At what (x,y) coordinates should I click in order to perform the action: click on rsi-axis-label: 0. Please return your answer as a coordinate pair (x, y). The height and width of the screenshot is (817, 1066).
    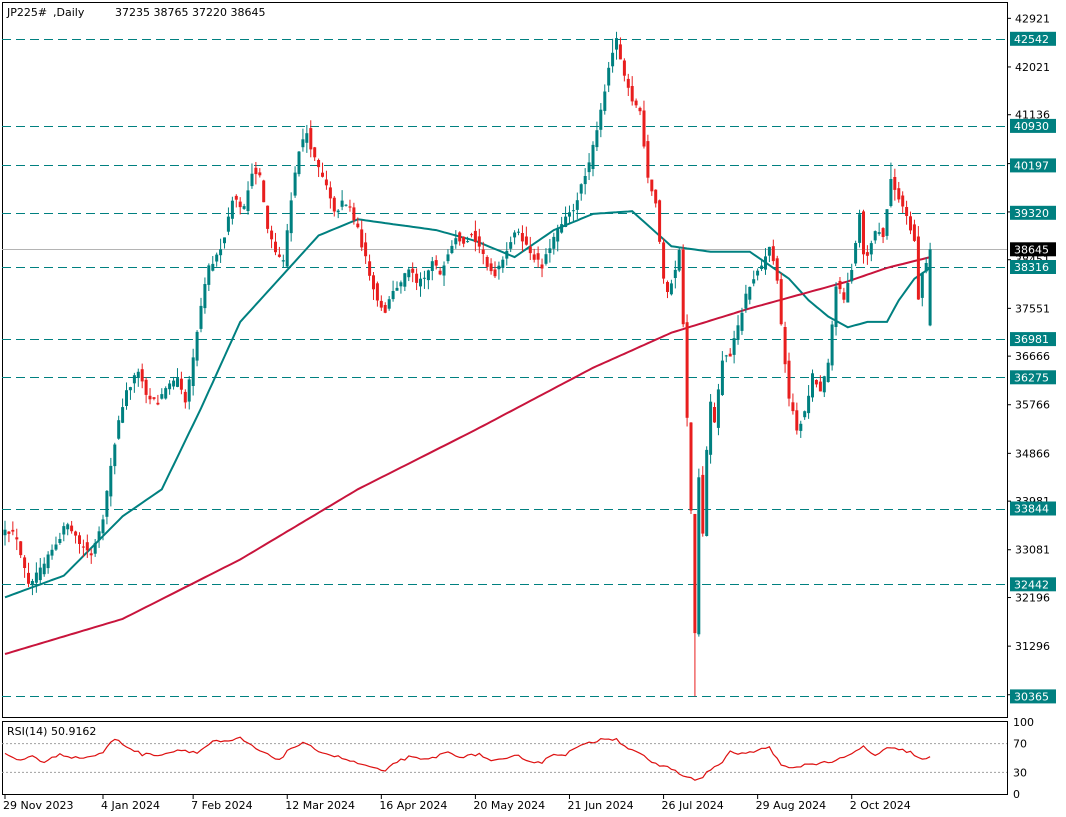
    Looking at the image, I should click on (1016, 794).